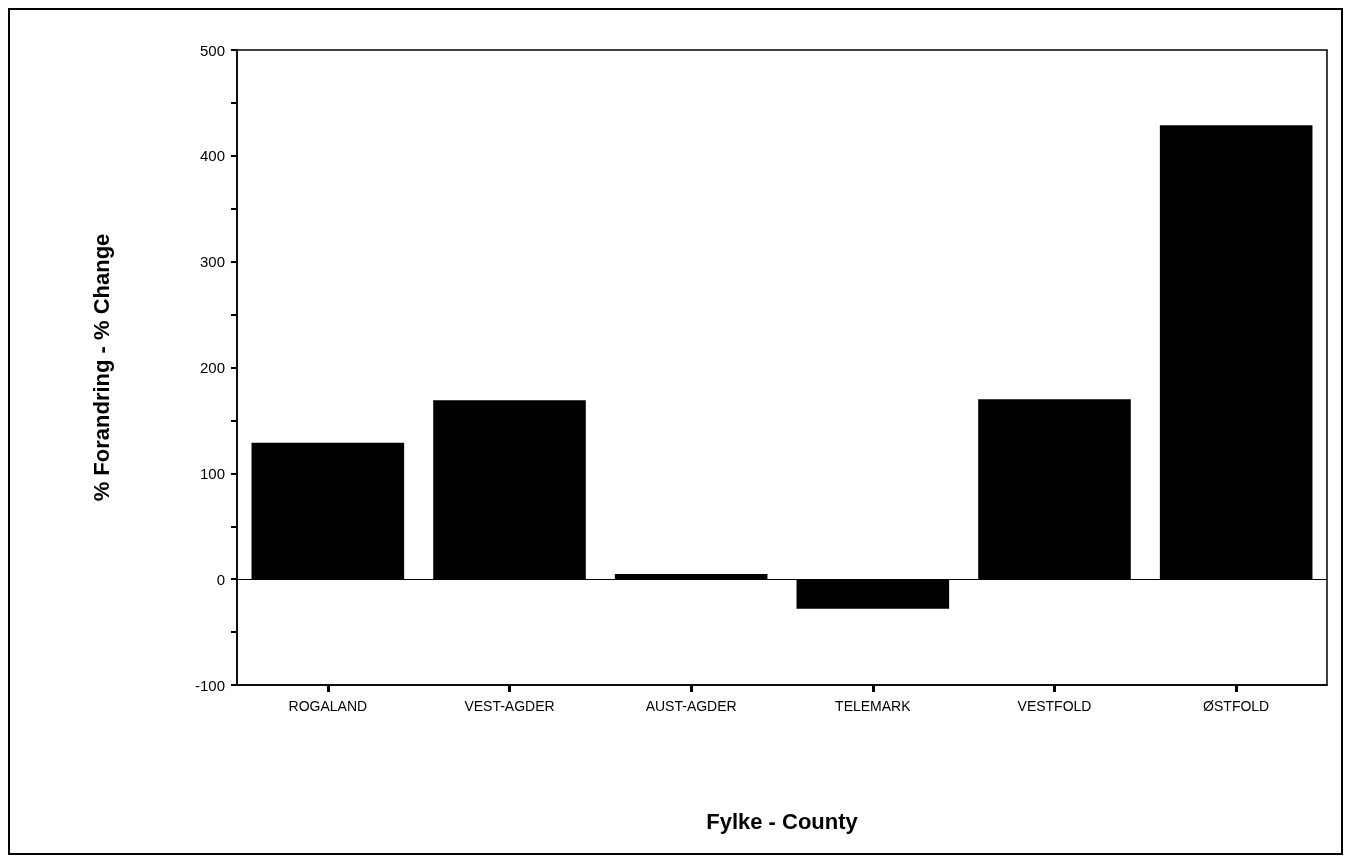 This screenshot has height=863, width=1351. I want to click on x-tick-label: AUST-AGDER, so click(691, 706).